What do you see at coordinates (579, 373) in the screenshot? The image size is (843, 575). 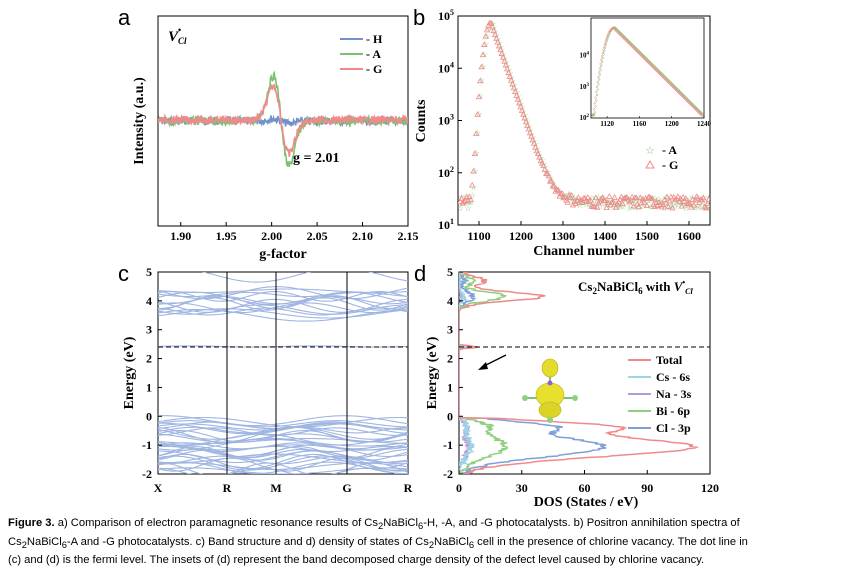 I see `dos-series-line` at bounding box center [579, 373].